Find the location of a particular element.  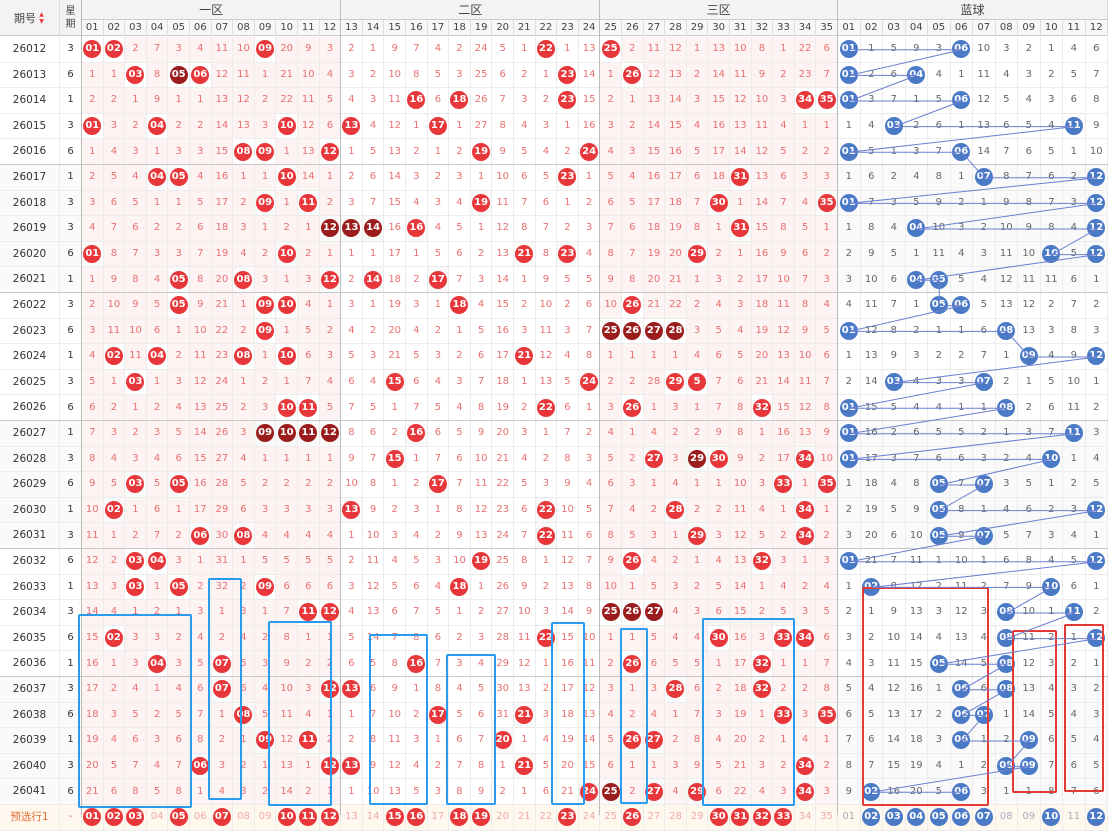

prediction-red-ball: 19 is located at coordinates (481, 817).